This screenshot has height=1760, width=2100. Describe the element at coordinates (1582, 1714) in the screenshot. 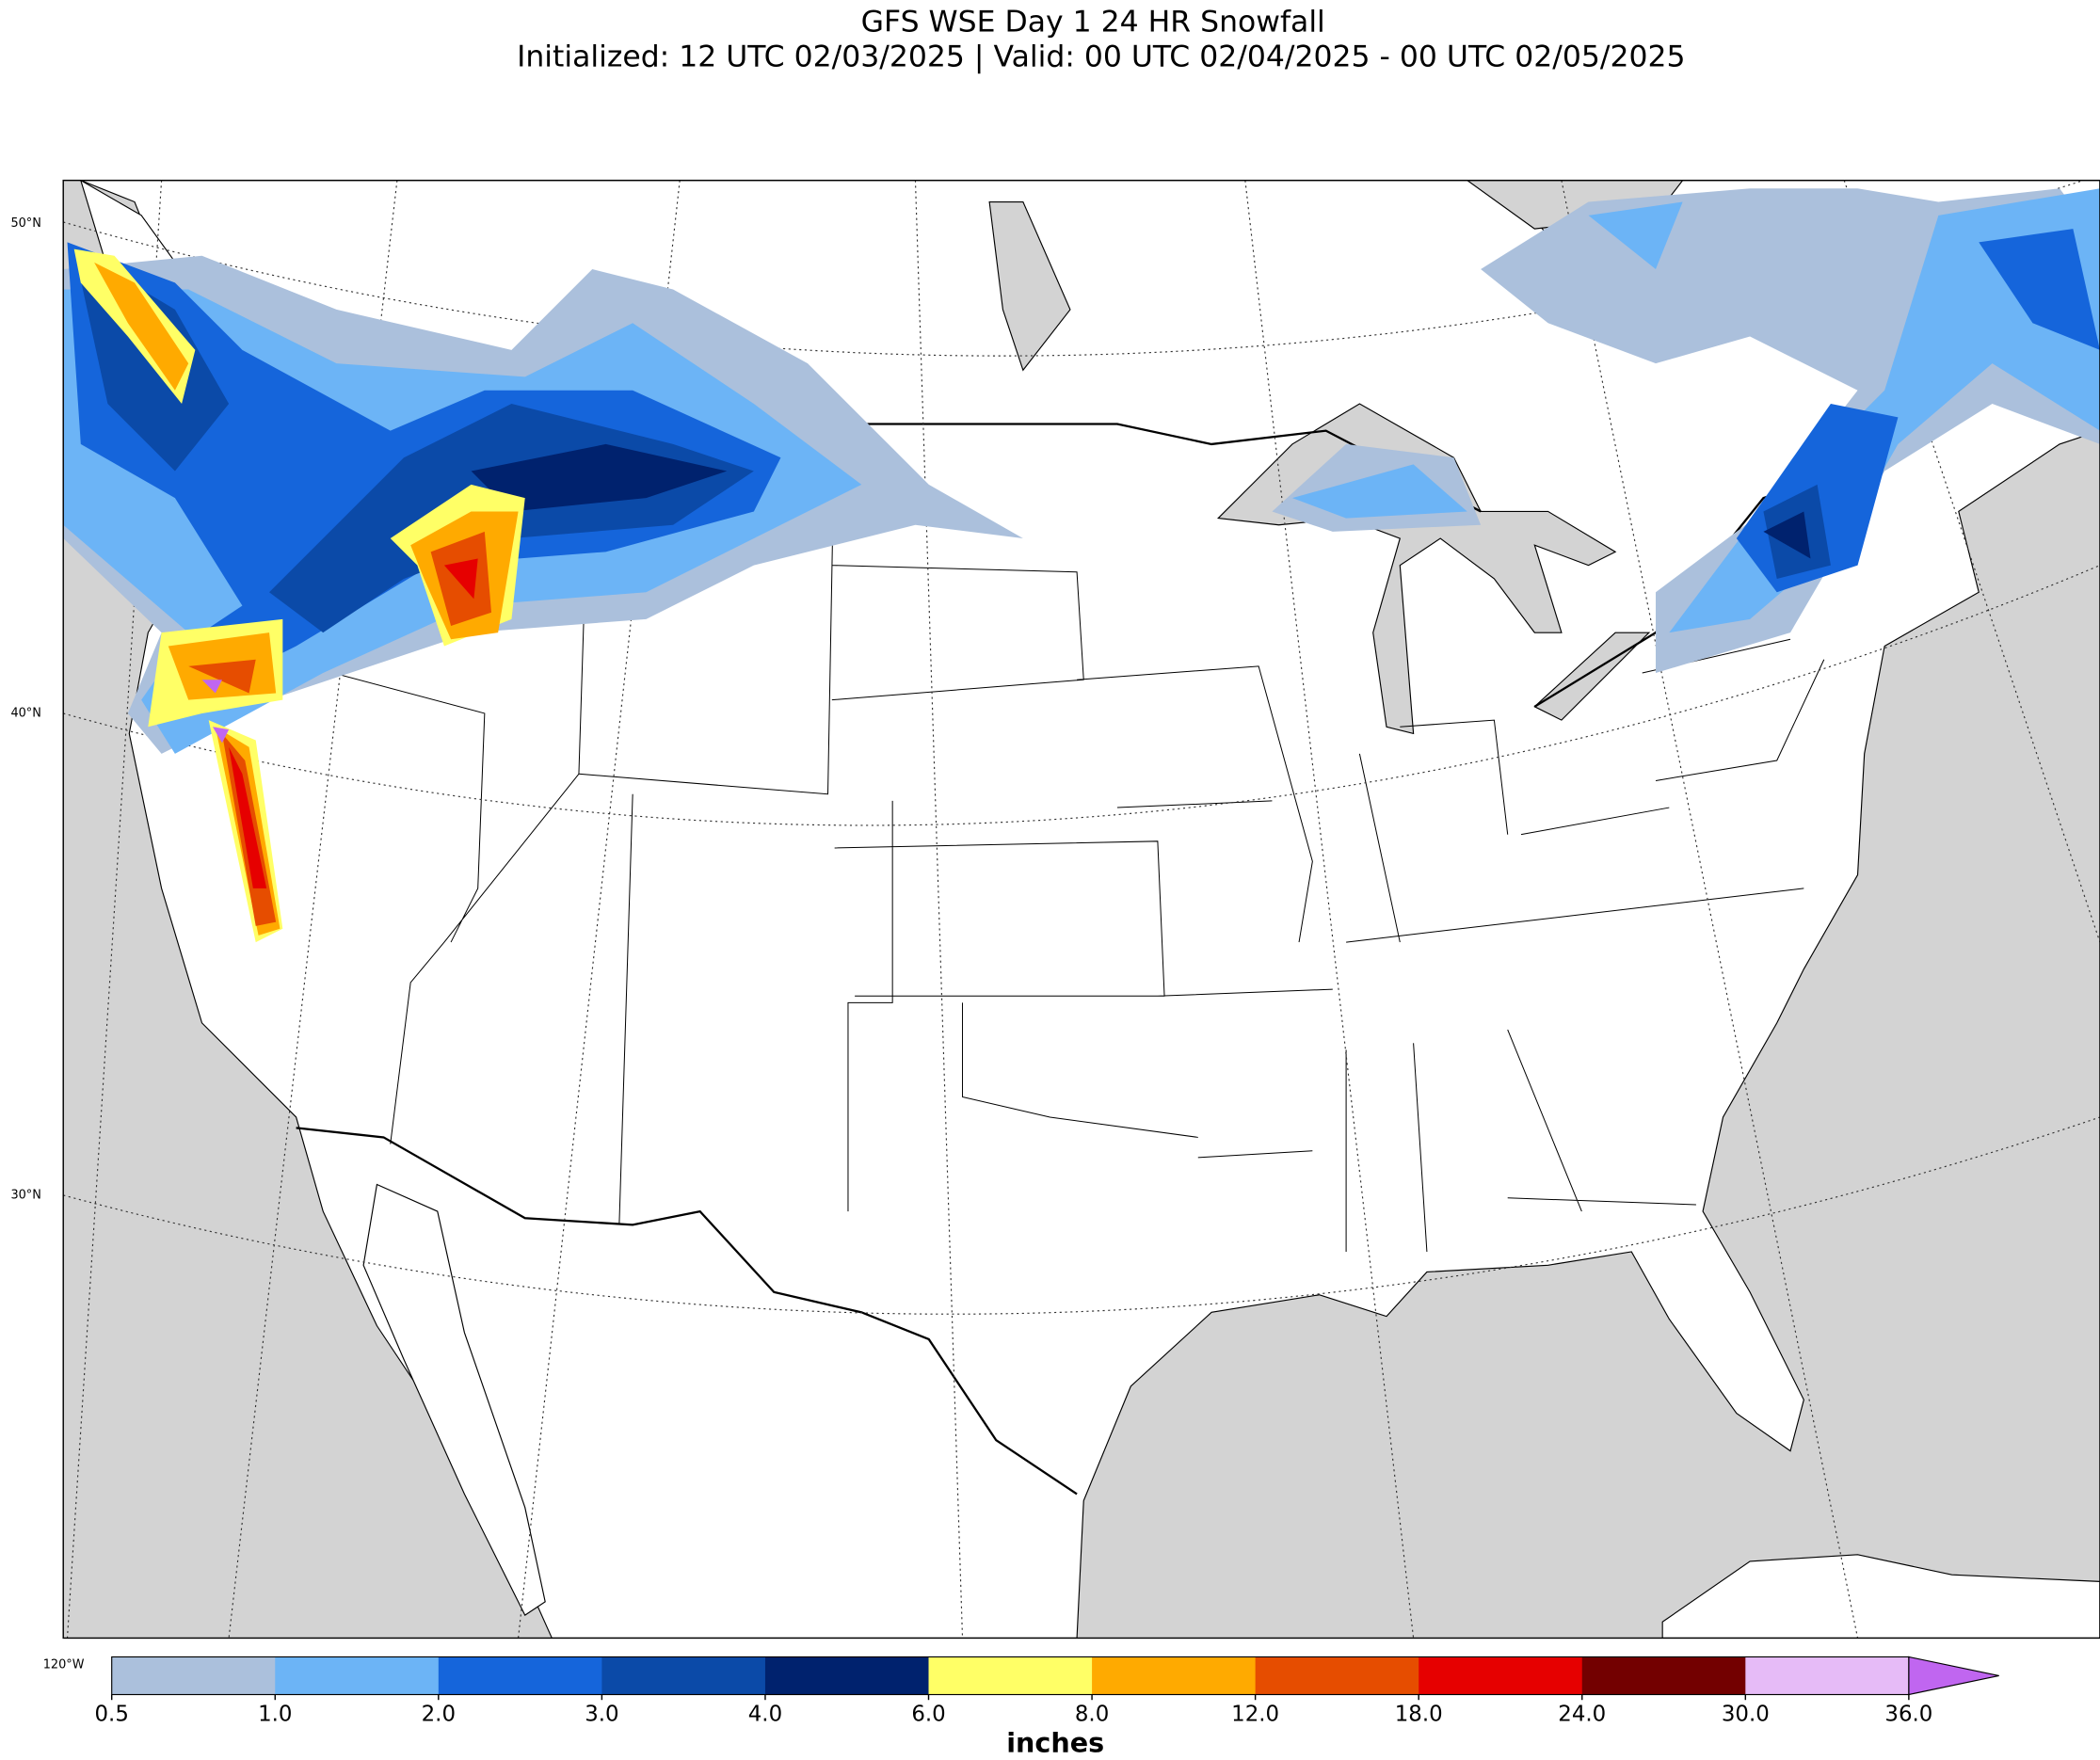

I see `colorbar-tick-label: 24.0` at that location.